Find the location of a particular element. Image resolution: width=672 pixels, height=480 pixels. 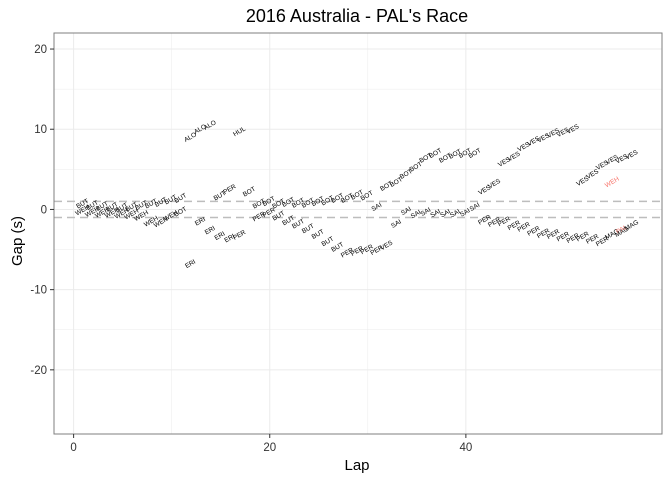

x-axis-ticks: 0 20 40 is located at coordinates (271, 444).